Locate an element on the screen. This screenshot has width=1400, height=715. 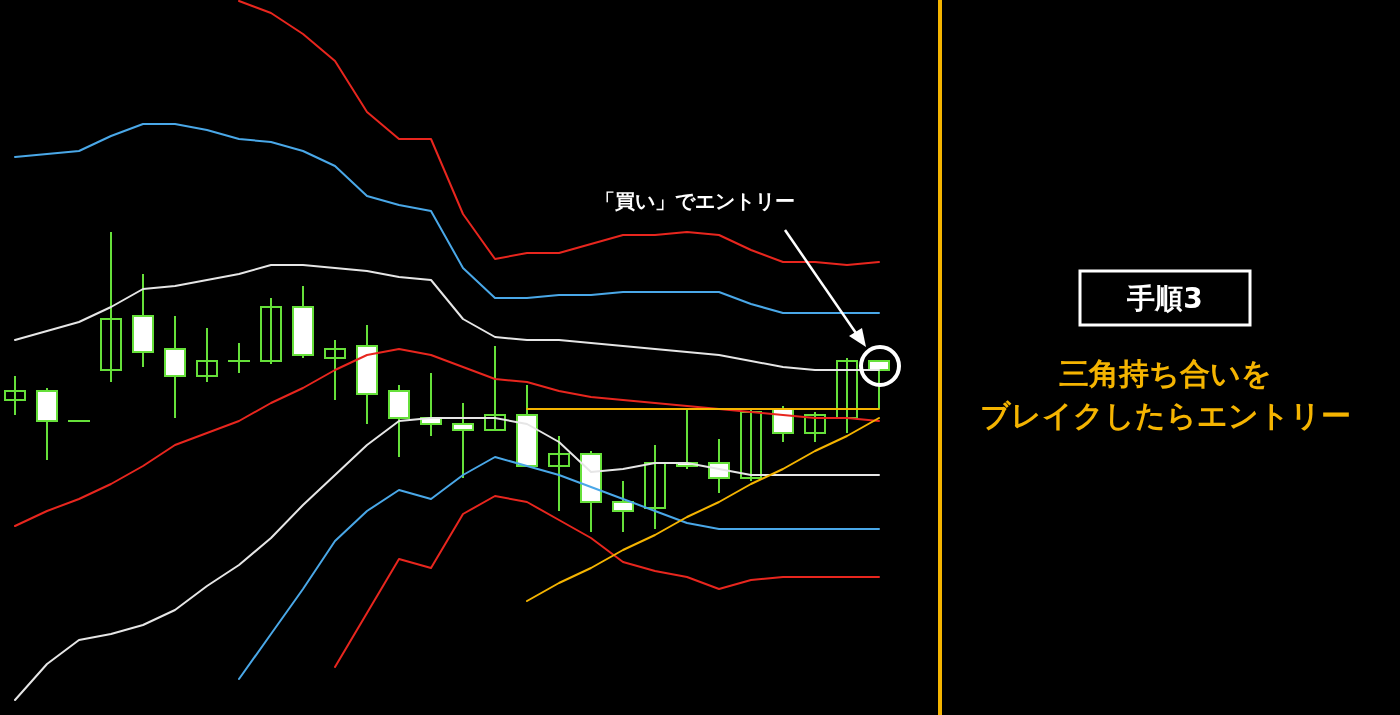
text: ブレイクしたらエントリー is located at coordinates (1165, 415).